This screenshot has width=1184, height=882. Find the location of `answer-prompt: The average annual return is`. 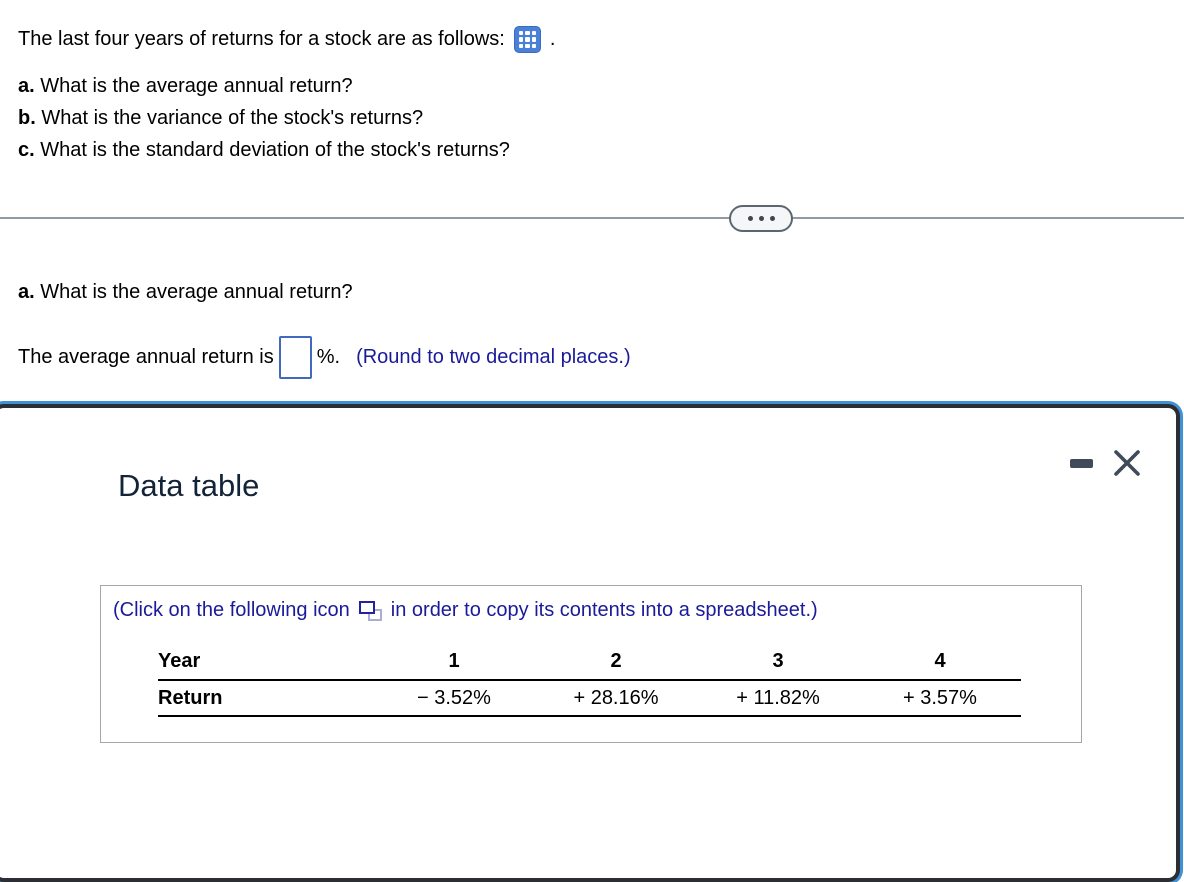

answer-prompt: The average annual return is is located at coordinates (146, 356).